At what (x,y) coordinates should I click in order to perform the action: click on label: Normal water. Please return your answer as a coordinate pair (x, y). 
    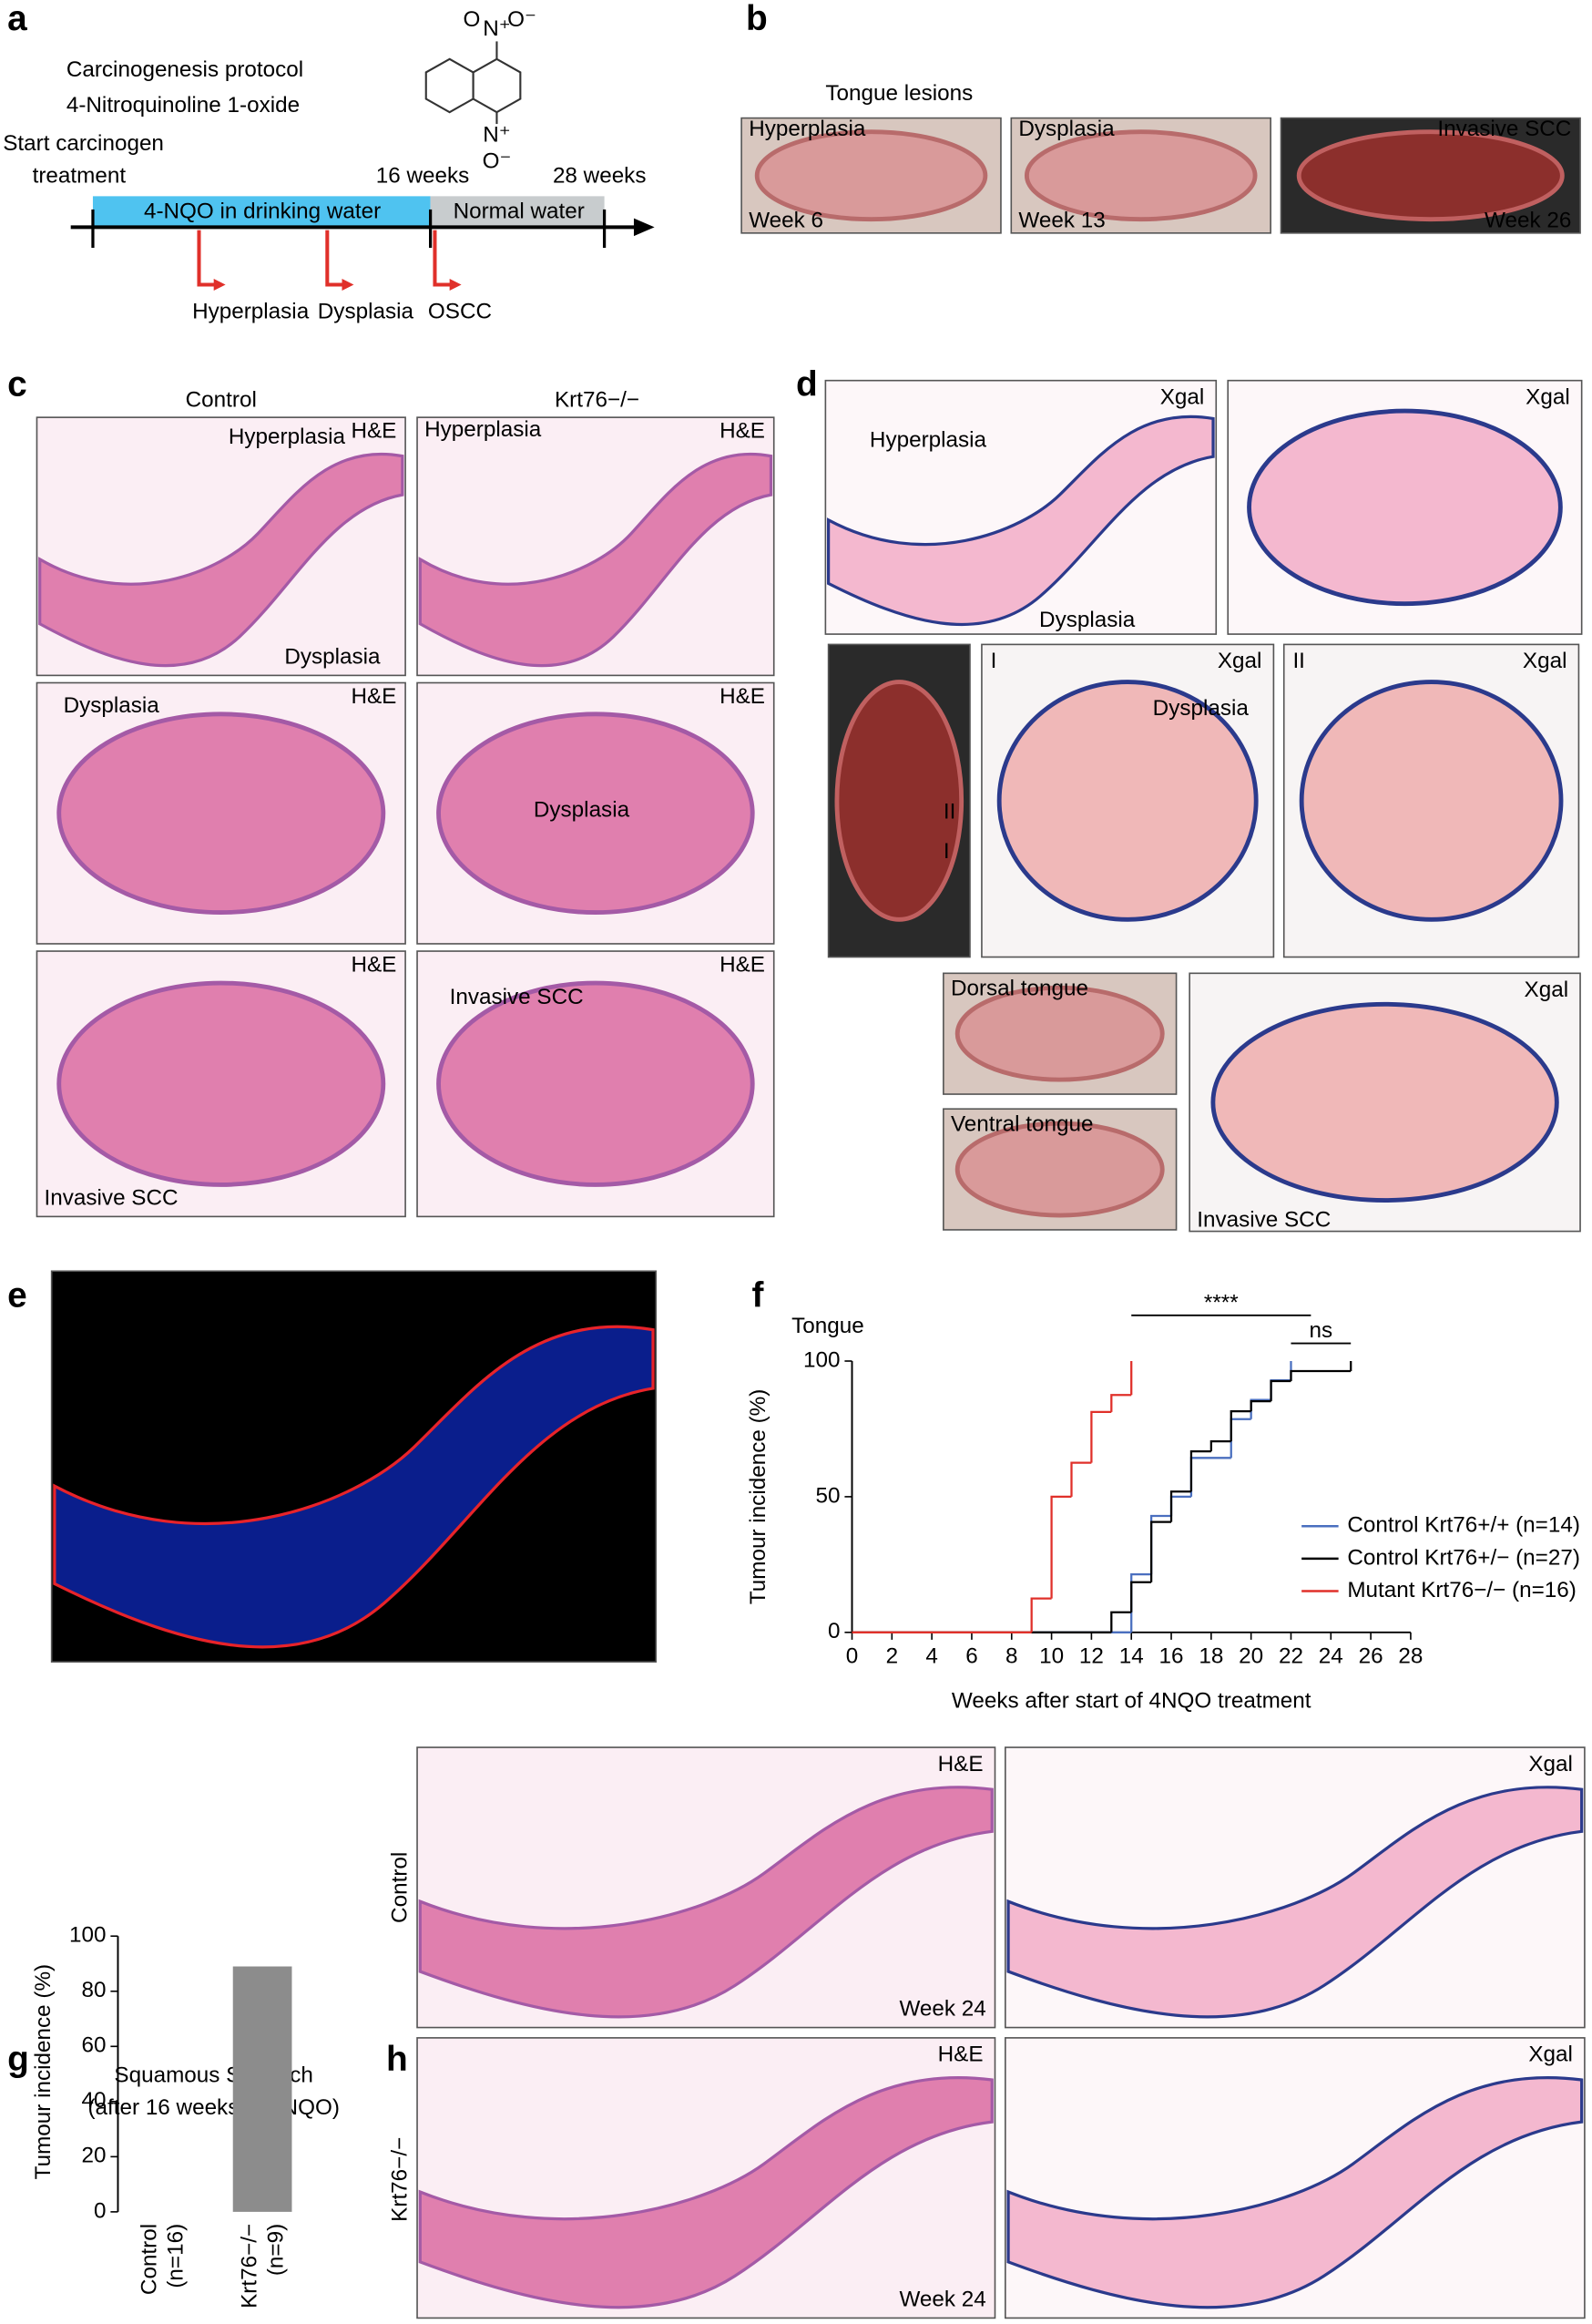
    Looking at the image, I should click on (519, 212).